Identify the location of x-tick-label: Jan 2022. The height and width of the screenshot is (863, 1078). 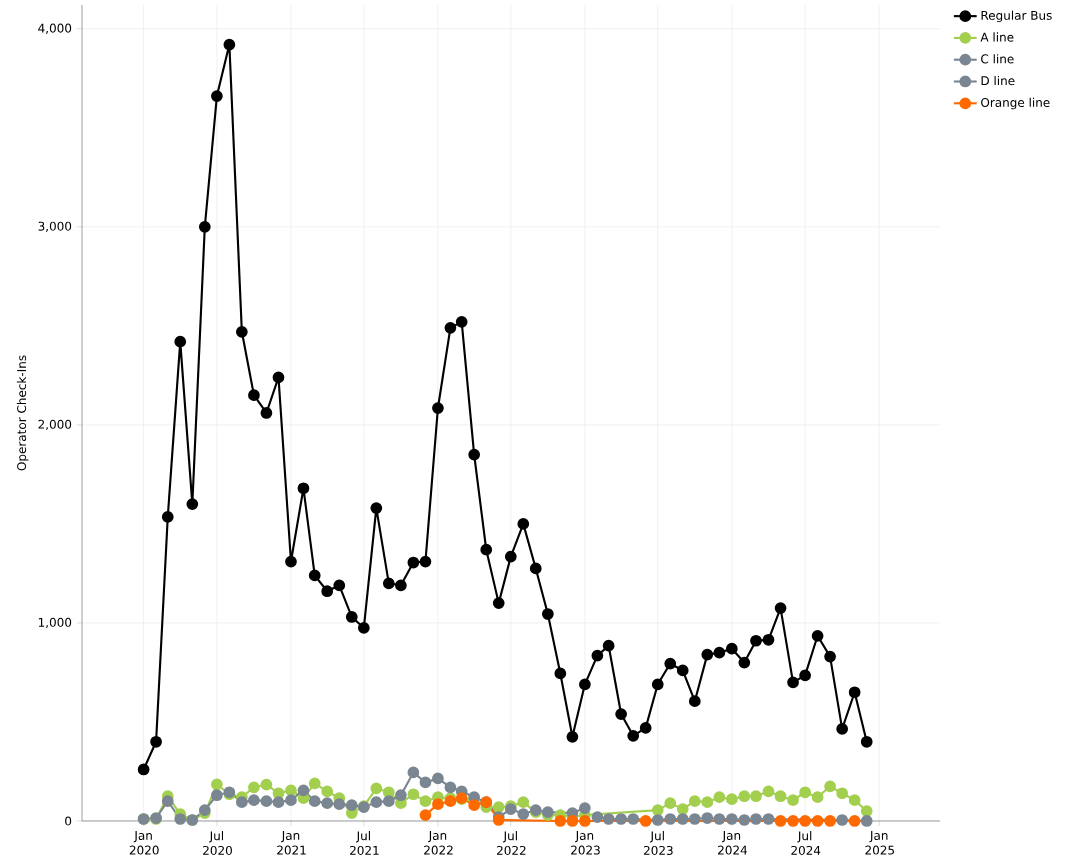
(438, 843).